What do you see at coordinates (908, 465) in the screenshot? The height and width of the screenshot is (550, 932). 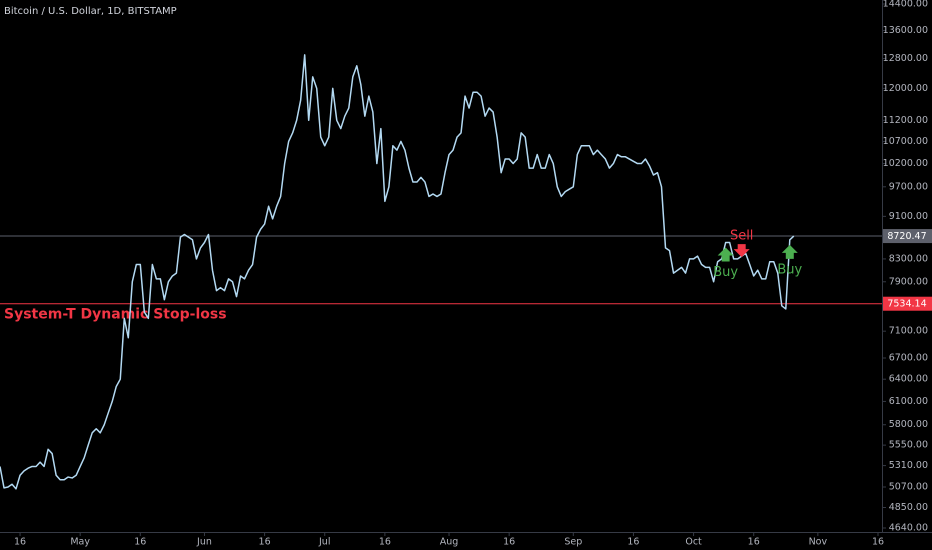 I see `y-tick-label: 5310.00` at bounding box center [908, 465].